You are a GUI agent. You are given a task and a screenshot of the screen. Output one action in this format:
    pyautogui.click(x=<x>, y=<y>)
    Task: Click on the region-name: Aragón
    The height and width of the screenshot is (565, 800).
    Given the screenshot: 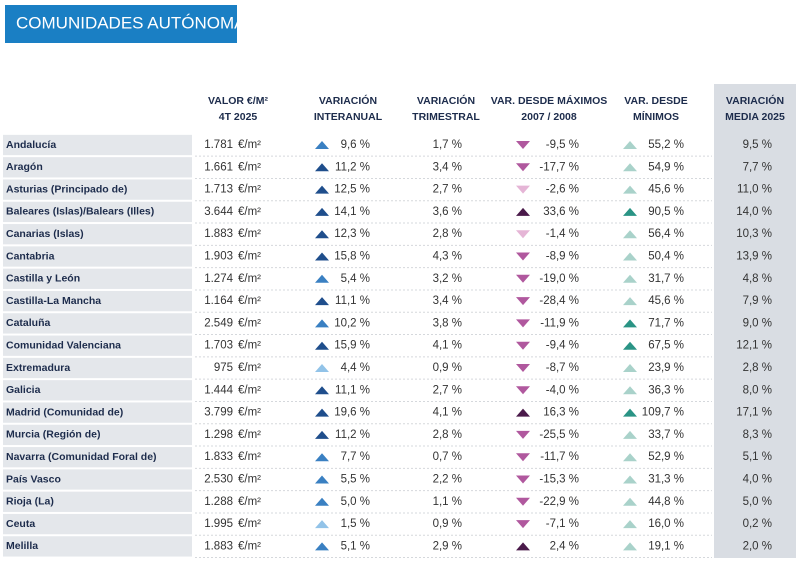 What is the action you would take?
    pyautogui.click(x=24, y=167)
    